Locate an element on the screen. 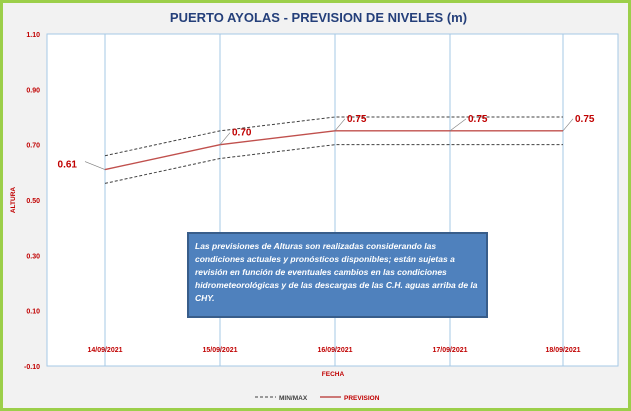 This screenshot has width=631, height=411. data-label: 0.70 is located at coordinates (242, 133).